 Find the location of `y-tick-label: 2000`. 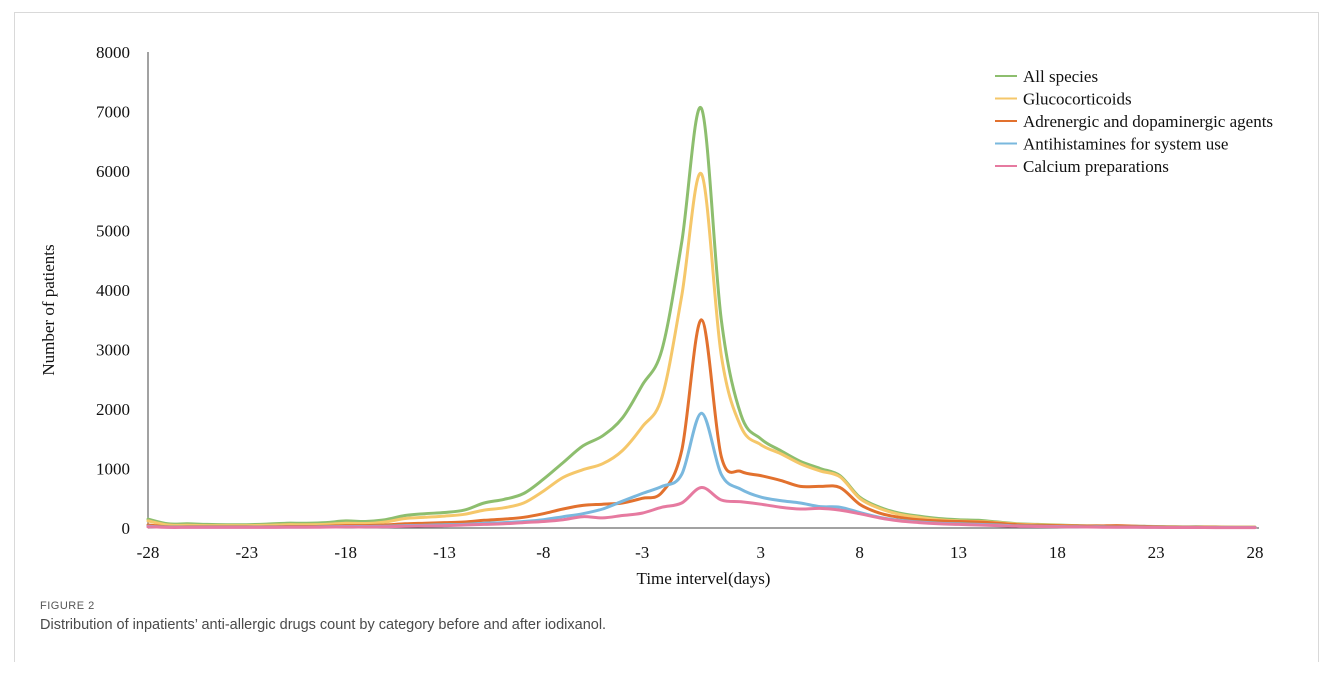

y-tick-label: 2000 is located at coordinates (113, 409).